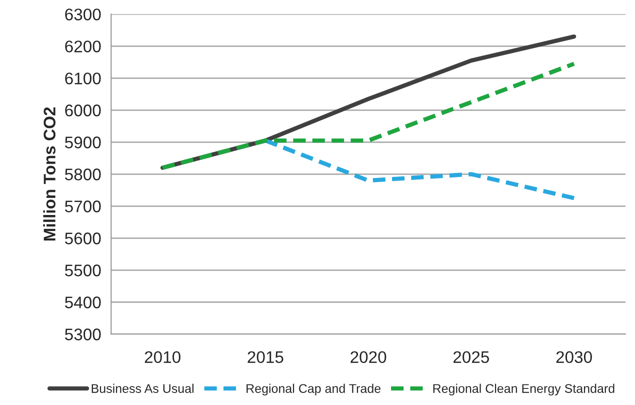 The image size is (635, 405). I want to click on y-tick-label: 5800, so click(82, 174).